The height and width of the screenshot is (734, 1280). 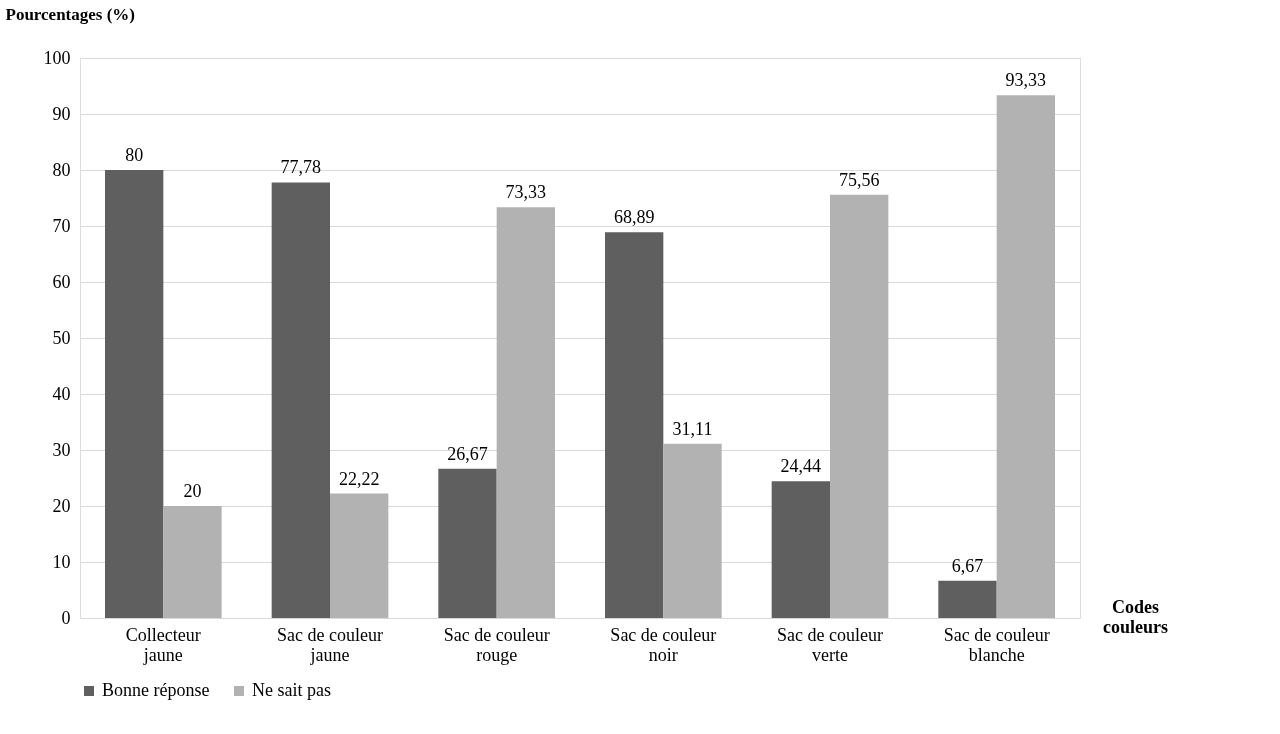 What do you see at coordinates (526, 192) in the screenshot?
I see `data-label: 73,33` at bounding box center [526, 192].